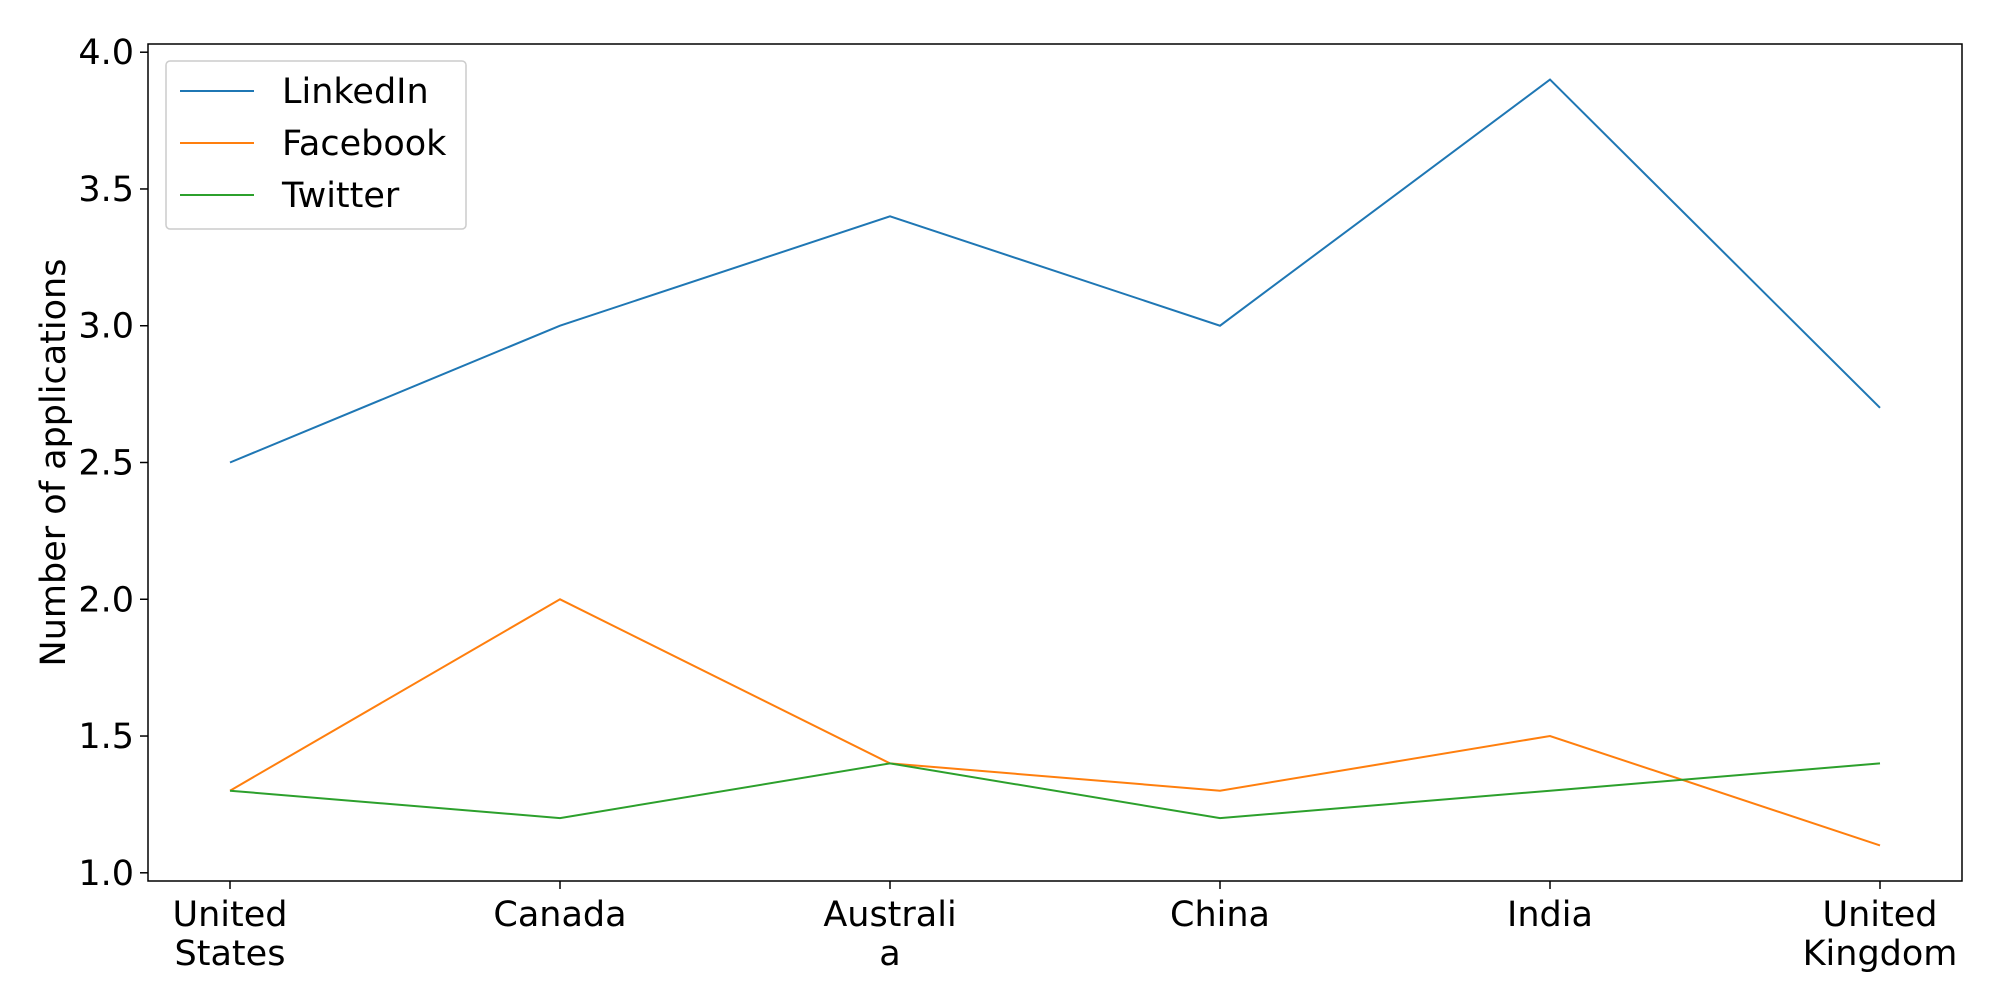 The height and width of the screenshot is (1000, 2000). I want to click on legend-label-twitter: Twitter, so click(340, 196).